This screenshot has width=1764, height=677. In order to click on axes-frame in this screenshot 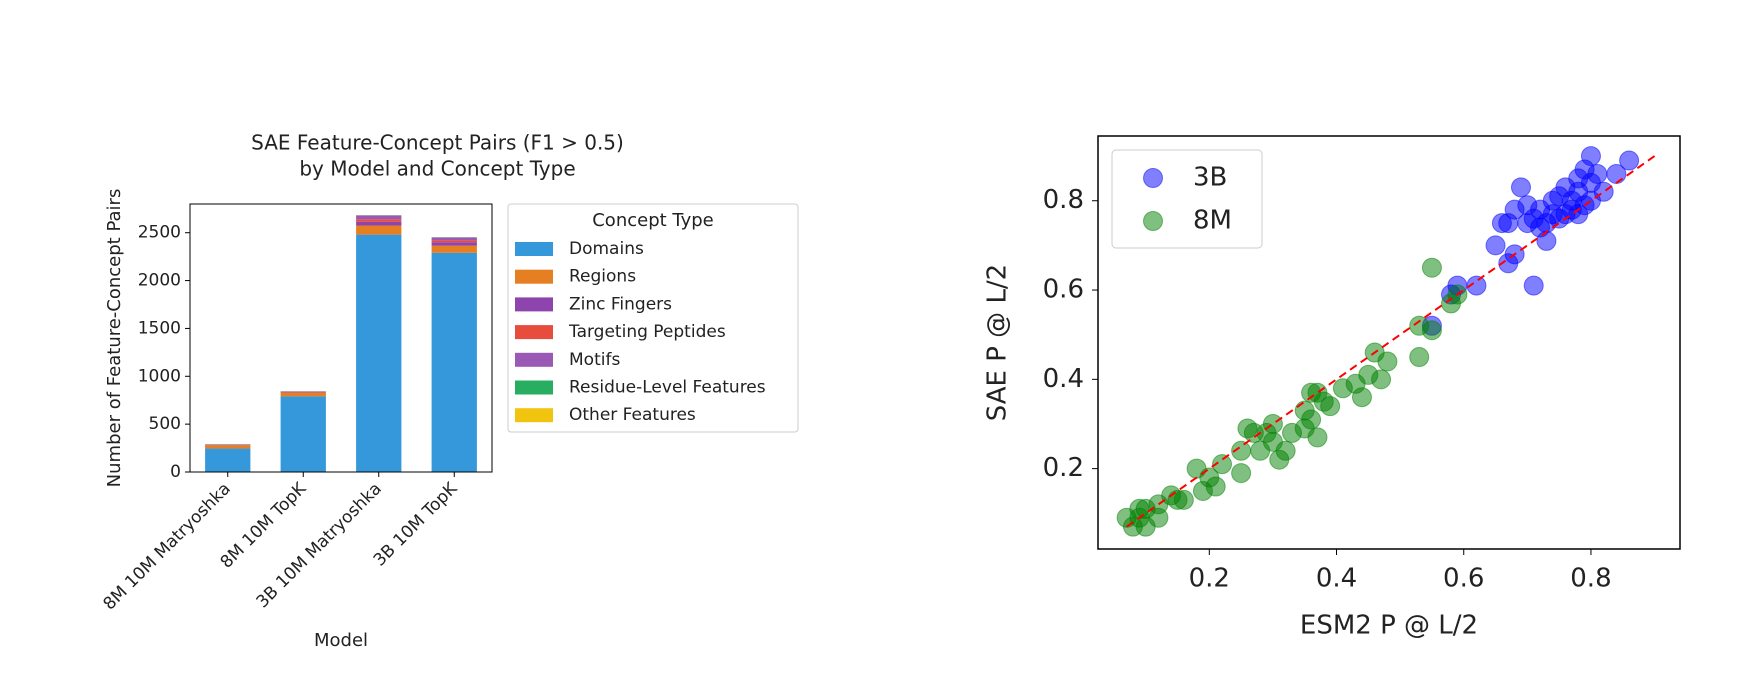, I will do `click(341, 338)`.